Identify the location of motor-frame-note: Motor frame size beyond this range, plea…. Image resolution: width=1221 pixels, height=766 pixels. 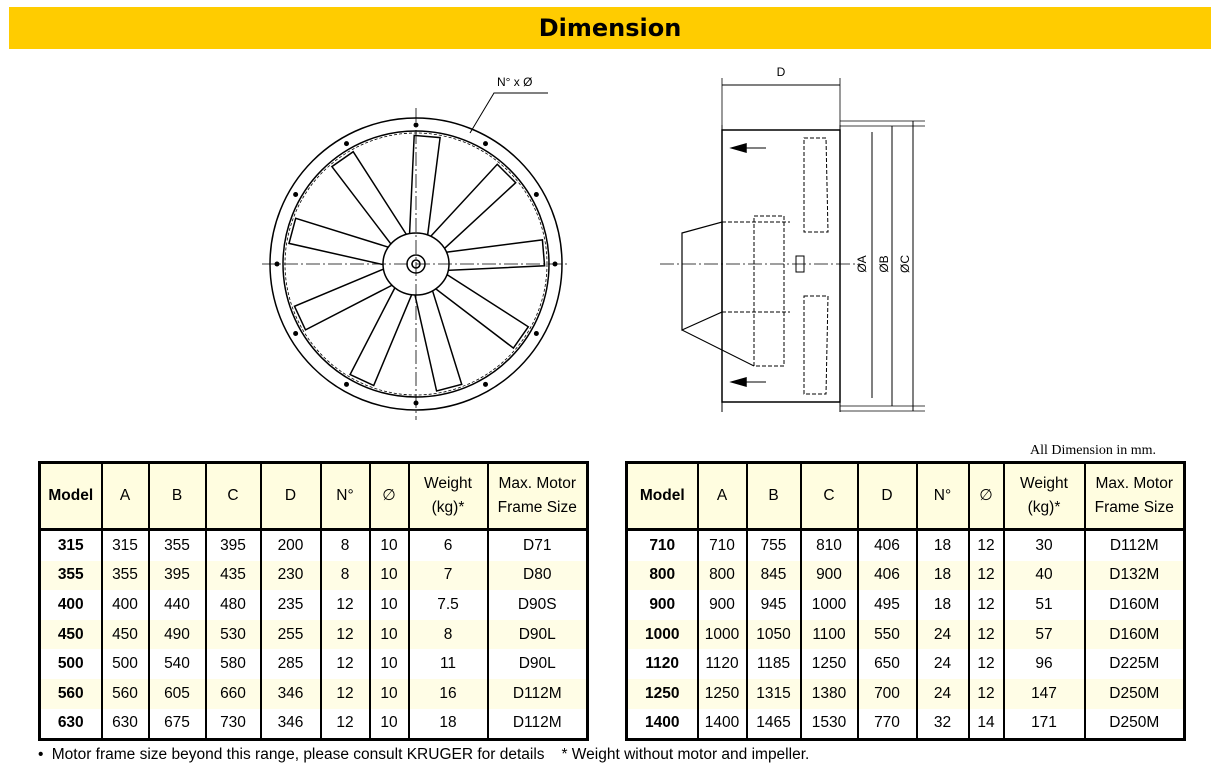
(298, 754).